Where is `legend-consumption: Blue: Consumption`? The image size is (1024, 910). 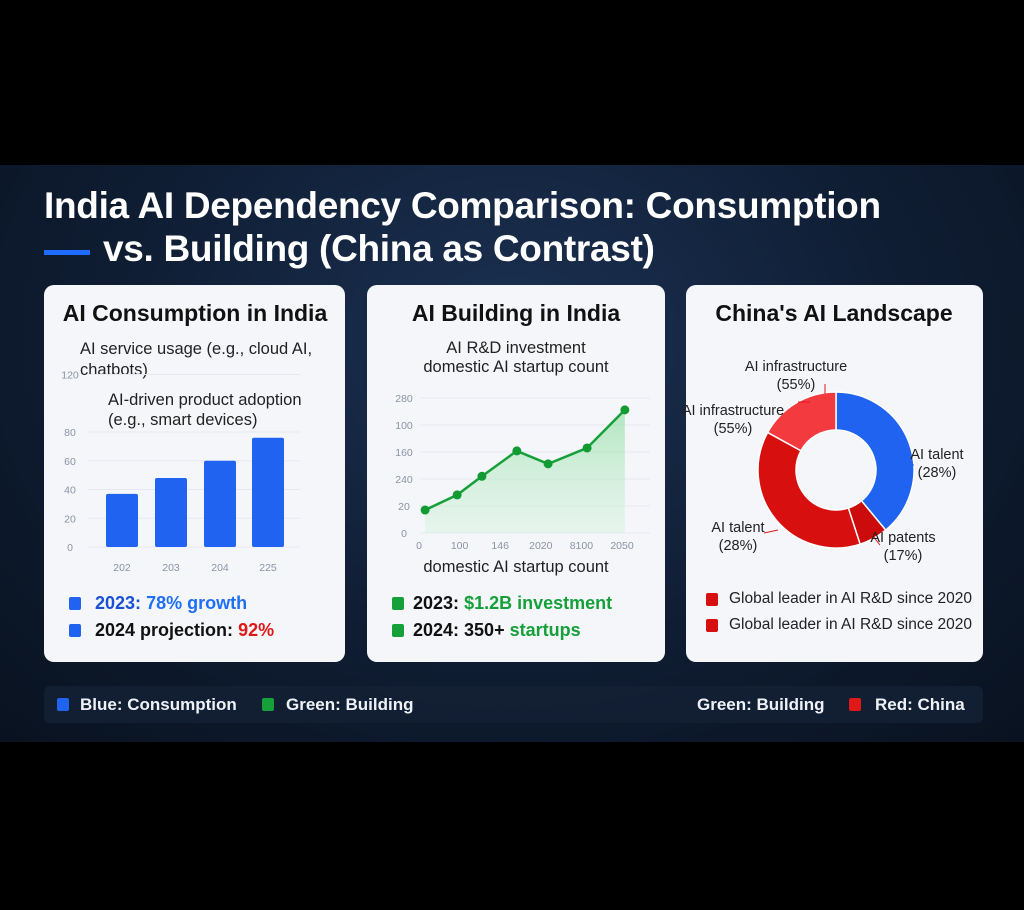
legend-consumption: Blue: Consumption is located at coordinates (158, 704).